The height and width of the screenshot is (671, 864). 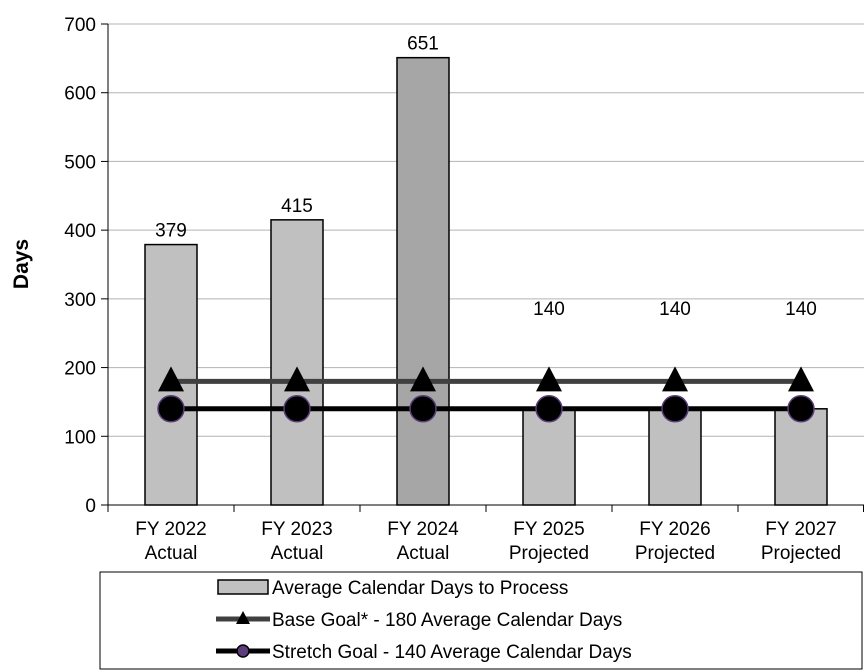 What do you see at coordinates (297, 206) in the screenshot?
I see `data-label: 415` at bounding box center [297, 206].